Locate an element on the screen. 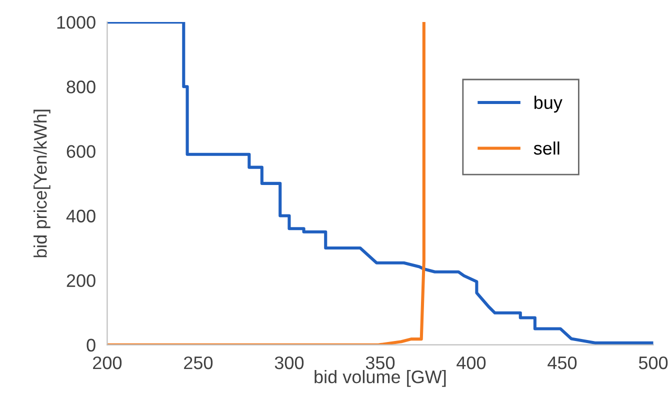  y-tick-label: 800 is located at coordinates (81, 87).